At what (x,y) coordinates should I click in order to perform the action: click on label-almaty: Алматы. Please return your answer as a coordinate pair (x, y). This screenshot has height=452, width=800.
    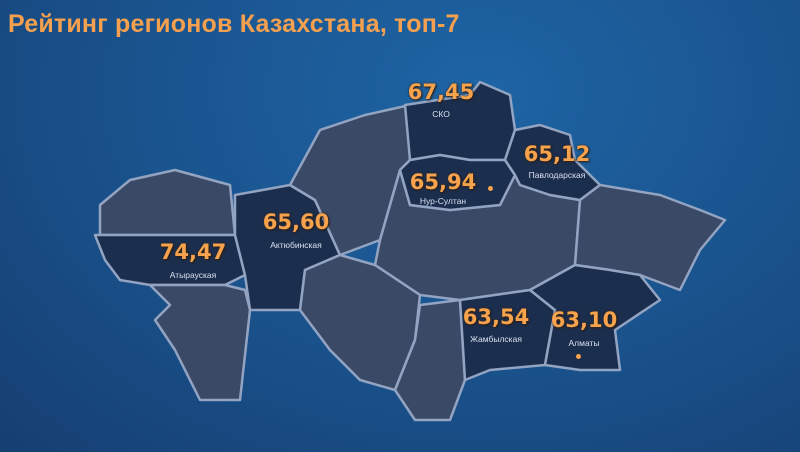
    Looking at the image, I should click on (584, 343).